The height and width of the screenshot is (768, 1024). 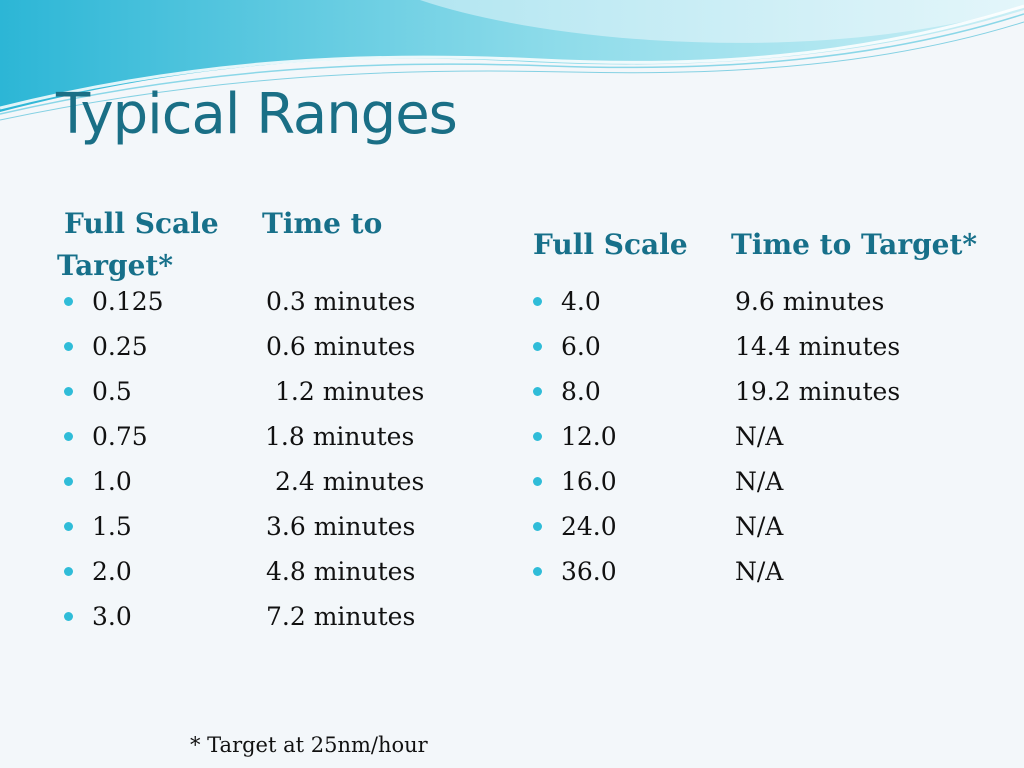 What do you see at coordinates (350, 391) in the screenshot?
I see `time-to-target-value: 1.2 minutes` at bounding box center [350, 391].